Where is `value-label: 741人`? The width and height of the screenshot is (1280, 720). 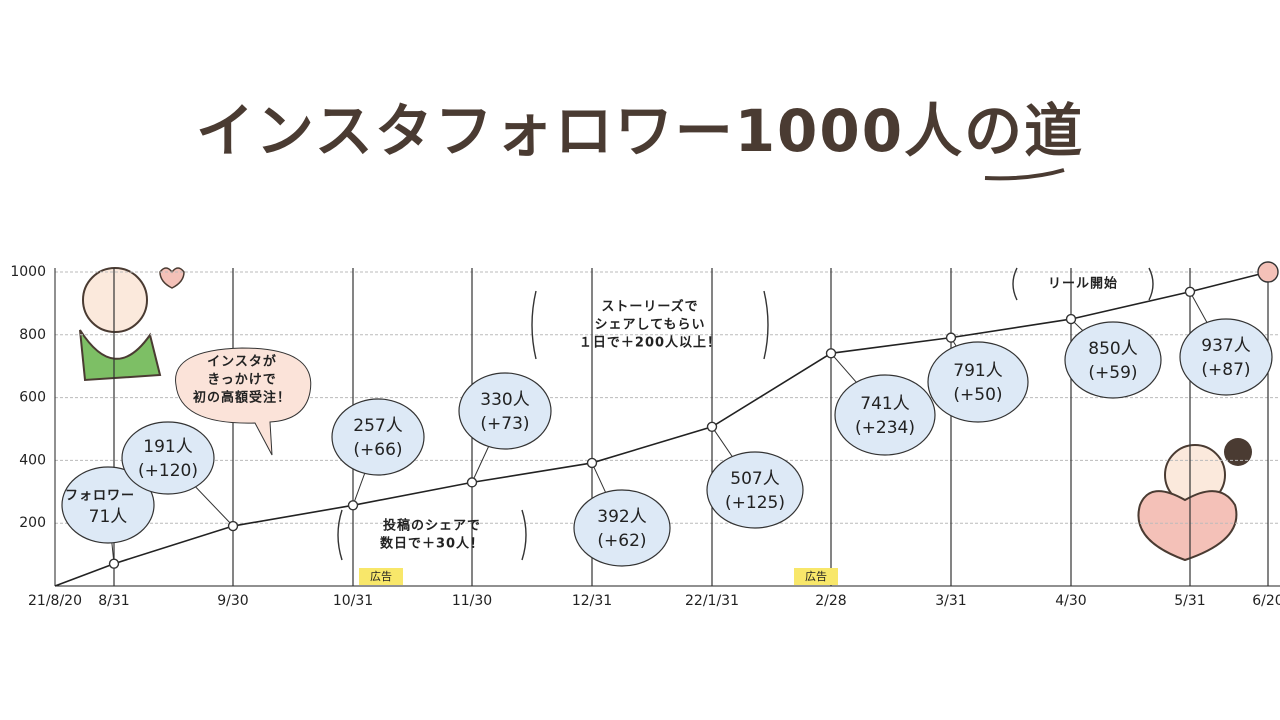 value-label: 741人 is located at coordinates (884, 404).